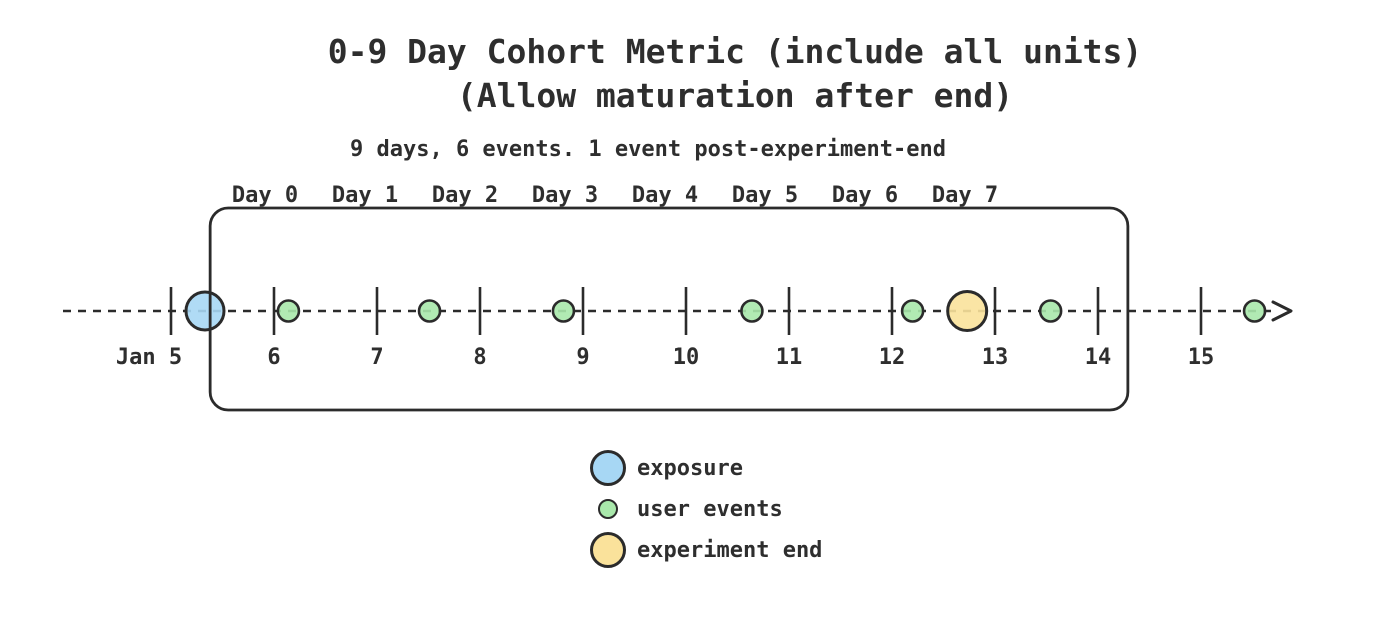  I want to click on date-label: 15, so click(1201, 357).